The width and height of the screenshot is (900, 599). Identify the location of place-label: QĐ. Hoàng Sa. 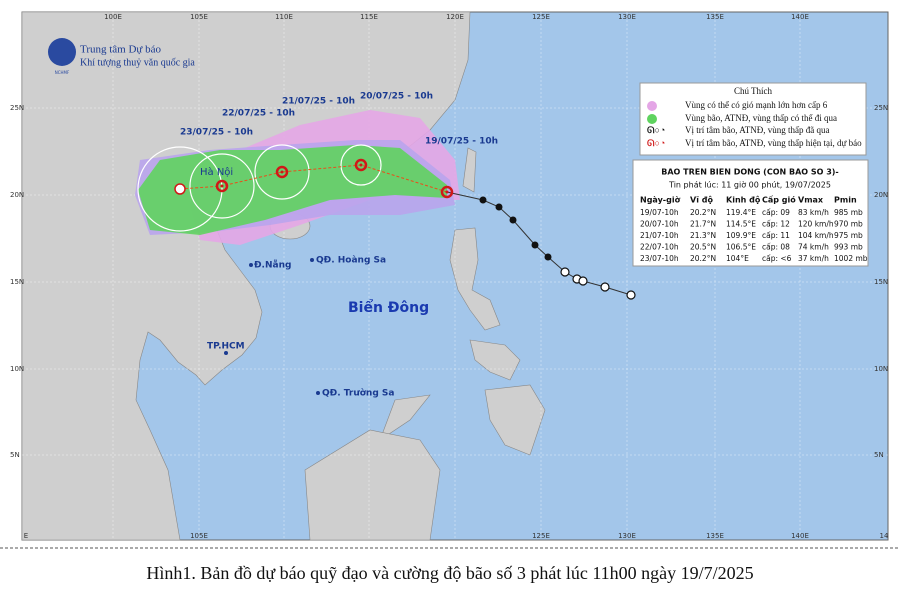
(351, 261).